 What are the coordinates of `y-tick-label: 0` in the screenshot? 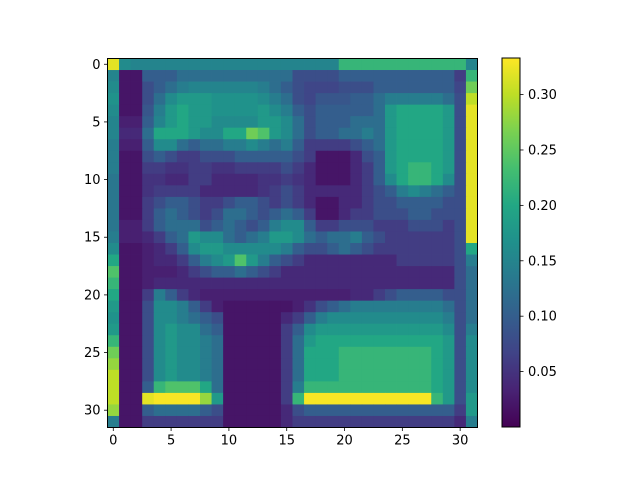 It's located at (96, 65).